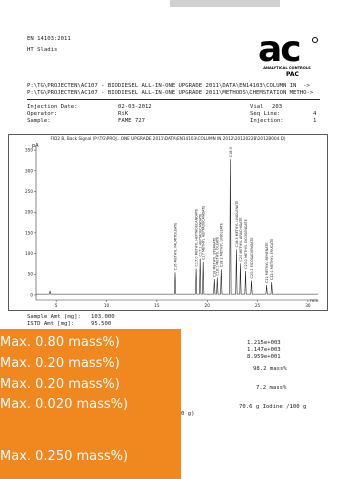 Image resolution: width=337 pixels, height=479 pixels. Describe the element at coordinates (42, 50) in the screenshot. I see `author-line: HT Sladis` at that location.